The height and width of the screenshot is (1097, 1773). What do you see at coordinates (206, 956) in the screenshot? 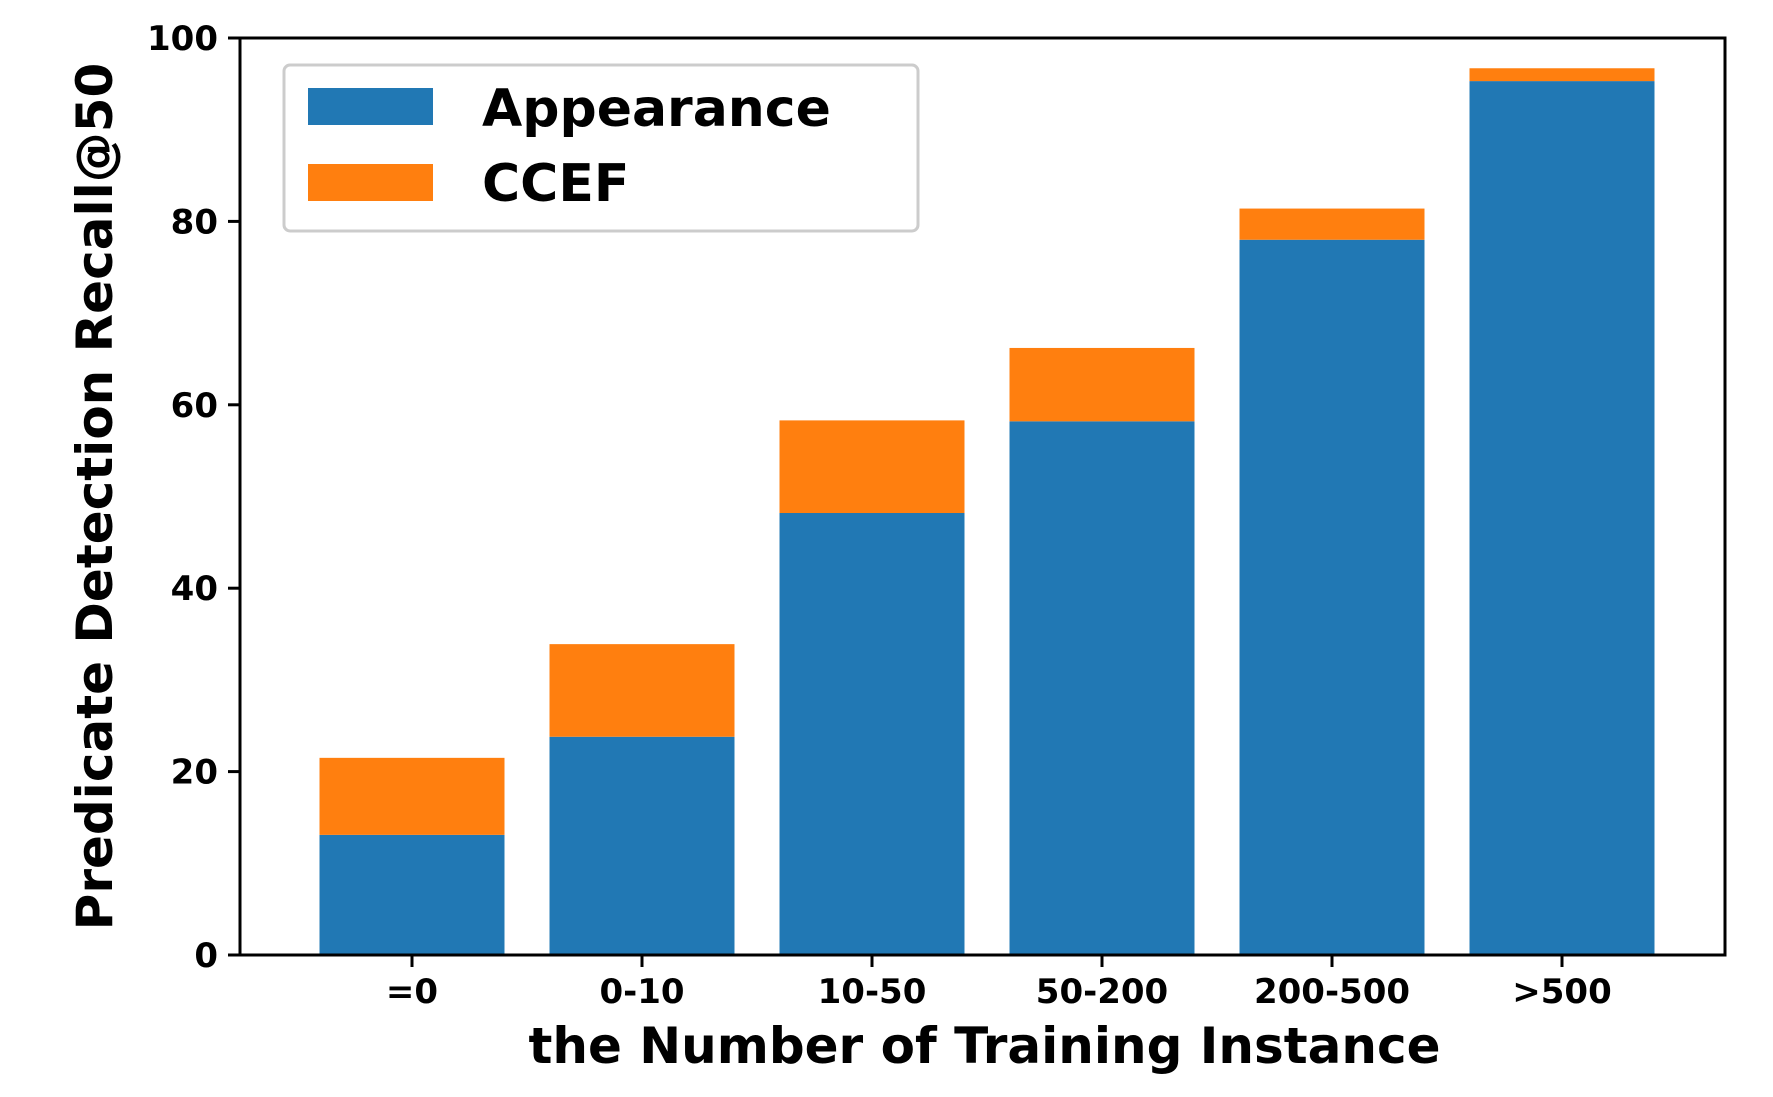
I see `y-tick-label: 0` at bounding box center [206, 956].